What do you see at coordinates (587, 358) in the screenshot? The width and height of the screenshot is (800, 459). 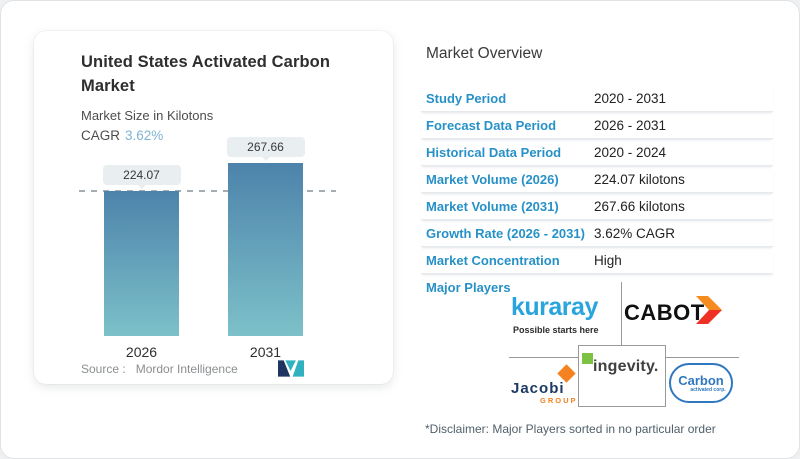 I see `ingevity-square-icon` at bounding box center [587, 358].